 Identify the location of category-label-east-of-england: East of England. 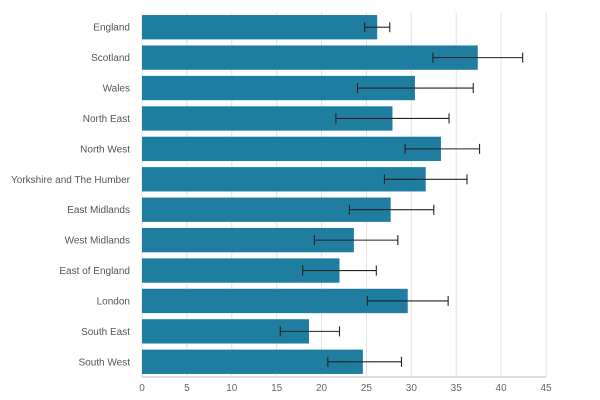
(94, 271).